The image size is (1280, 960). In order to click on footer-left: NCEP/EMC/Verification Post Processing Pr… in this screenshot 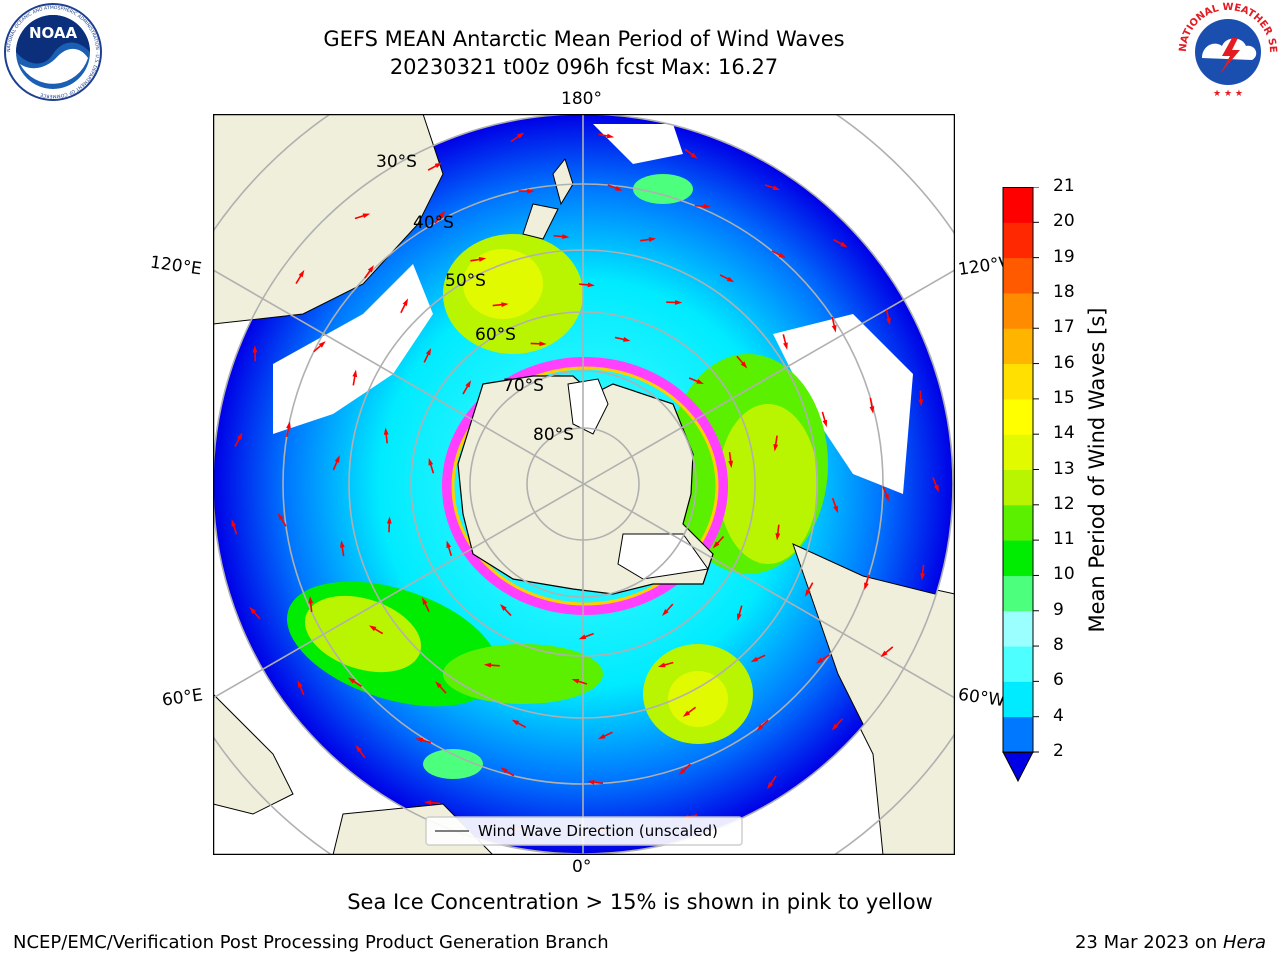, I will do `click(311, 942)`.